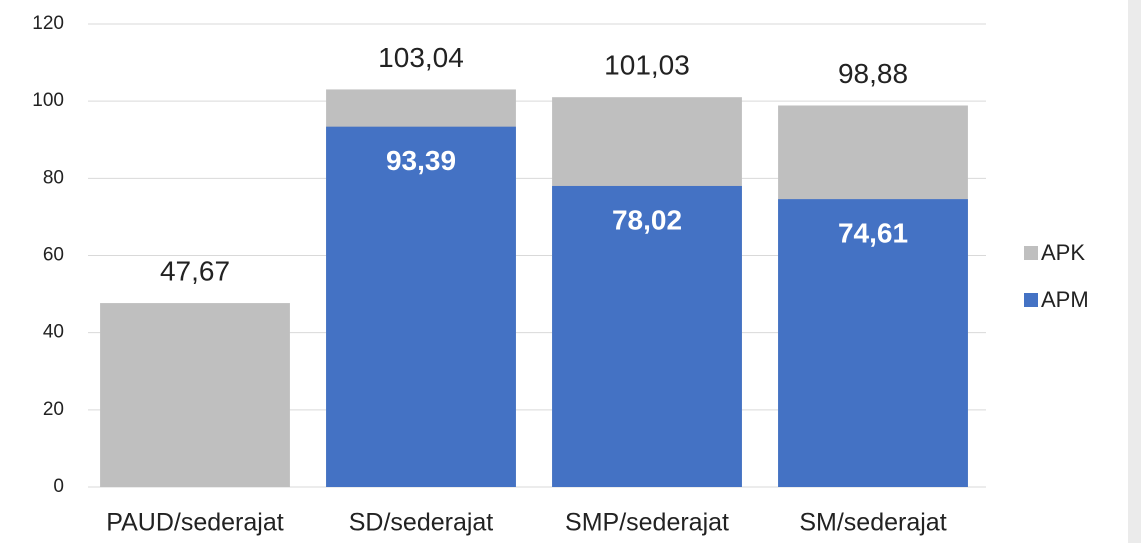 Image resolution: width=1141 pixels, height=543 pixels. What do you see at coordinates (53, 409) in the screenshot?
I see `y-tick-label: 20` at bounding box center [53, 409].